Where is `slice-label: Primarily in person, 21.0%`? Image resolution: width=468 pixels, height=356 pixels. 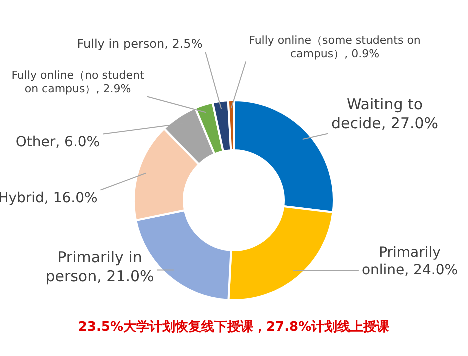 slice-label: Primarily in person, 21.0% is located at coordinates (100, 267).